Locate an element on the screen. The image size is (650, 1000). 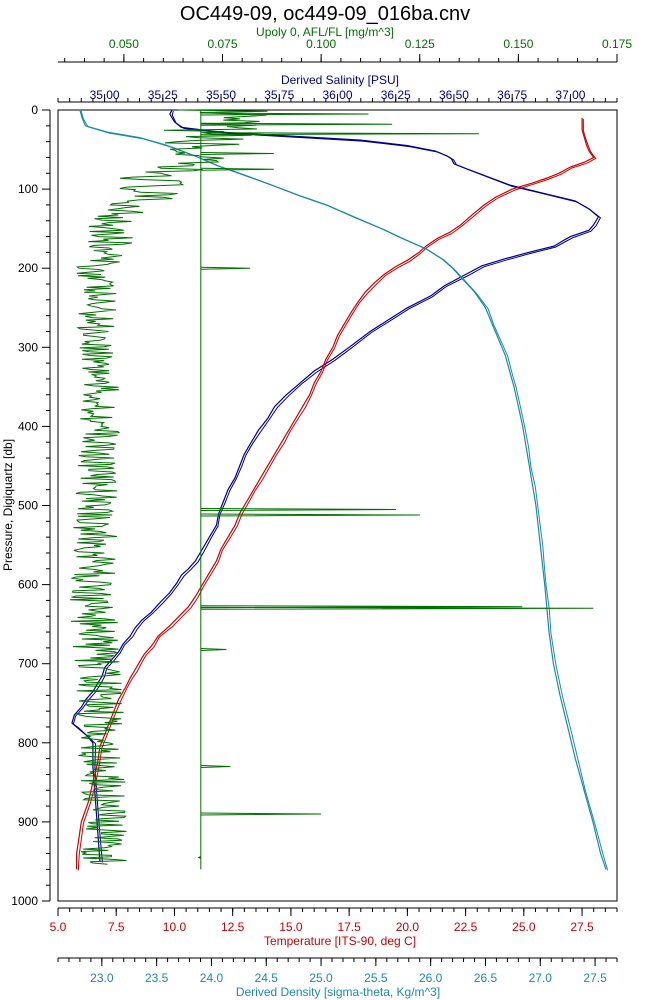
temperature-tick-label: 17.5 is located at coordinates (349, 927).